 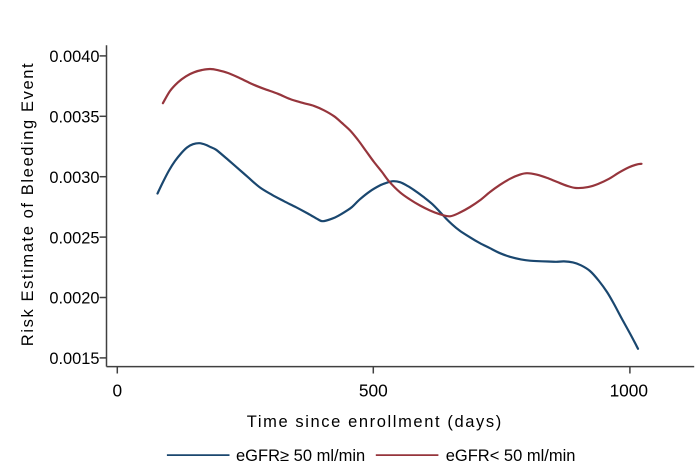 What do you see at coordinates (511, 456) in the screenshot?
I see `svg-text: eGFR< 50 ml/min` at bounding box center [511, 456].